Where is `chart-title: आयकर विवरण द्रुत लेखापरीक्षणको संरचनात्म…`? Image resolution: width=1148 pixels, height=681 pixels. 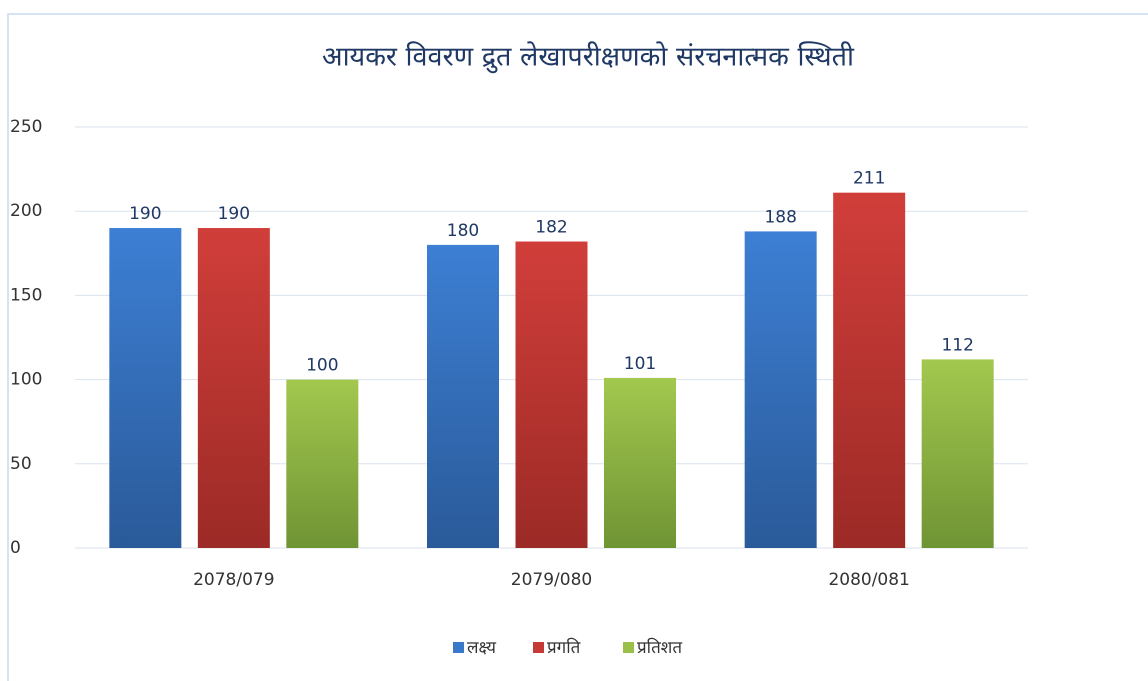 chart-title: आयकर विवरण द्रुत लेखापरीक्षणको संरचनात्म… is located at coordinates (588, 57).